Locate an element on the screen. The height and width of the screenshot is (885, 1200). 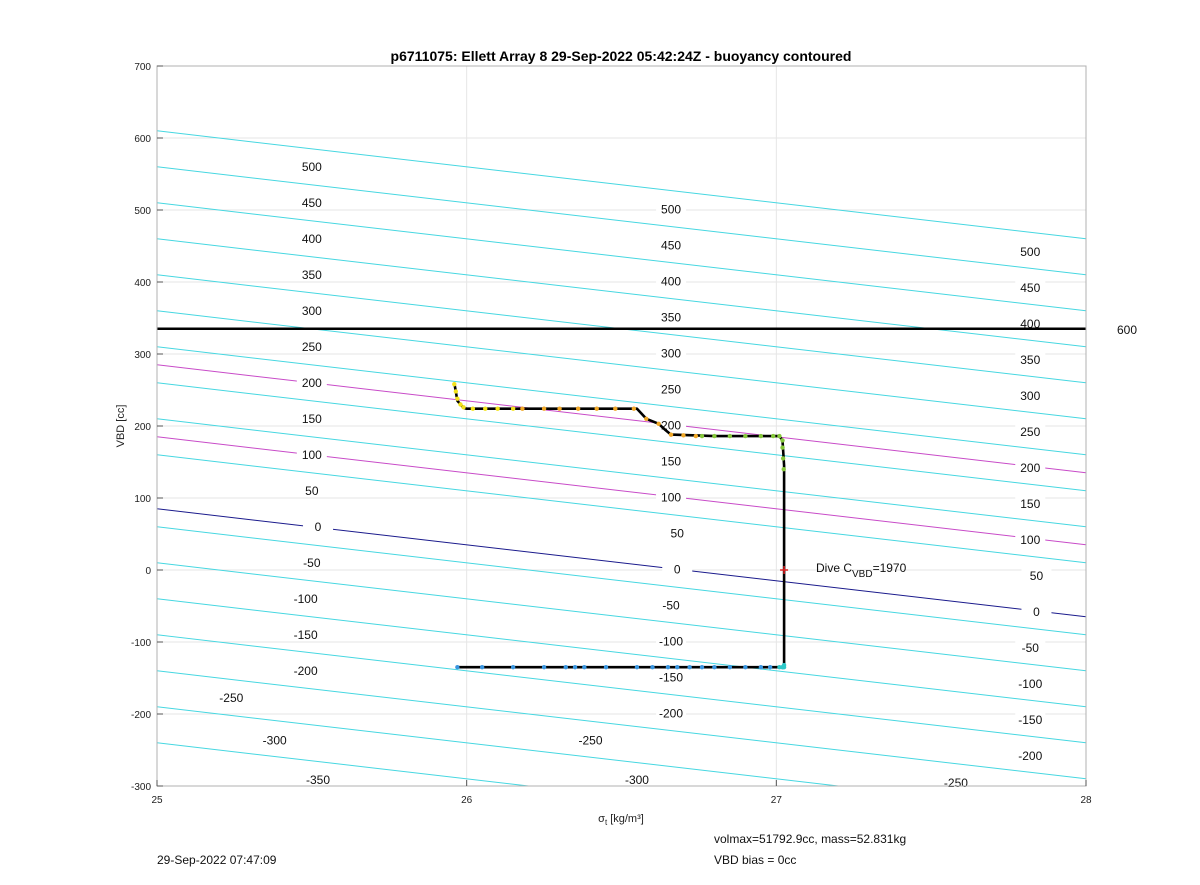
contour-label: 400 is located at coordinates (1030, 324).